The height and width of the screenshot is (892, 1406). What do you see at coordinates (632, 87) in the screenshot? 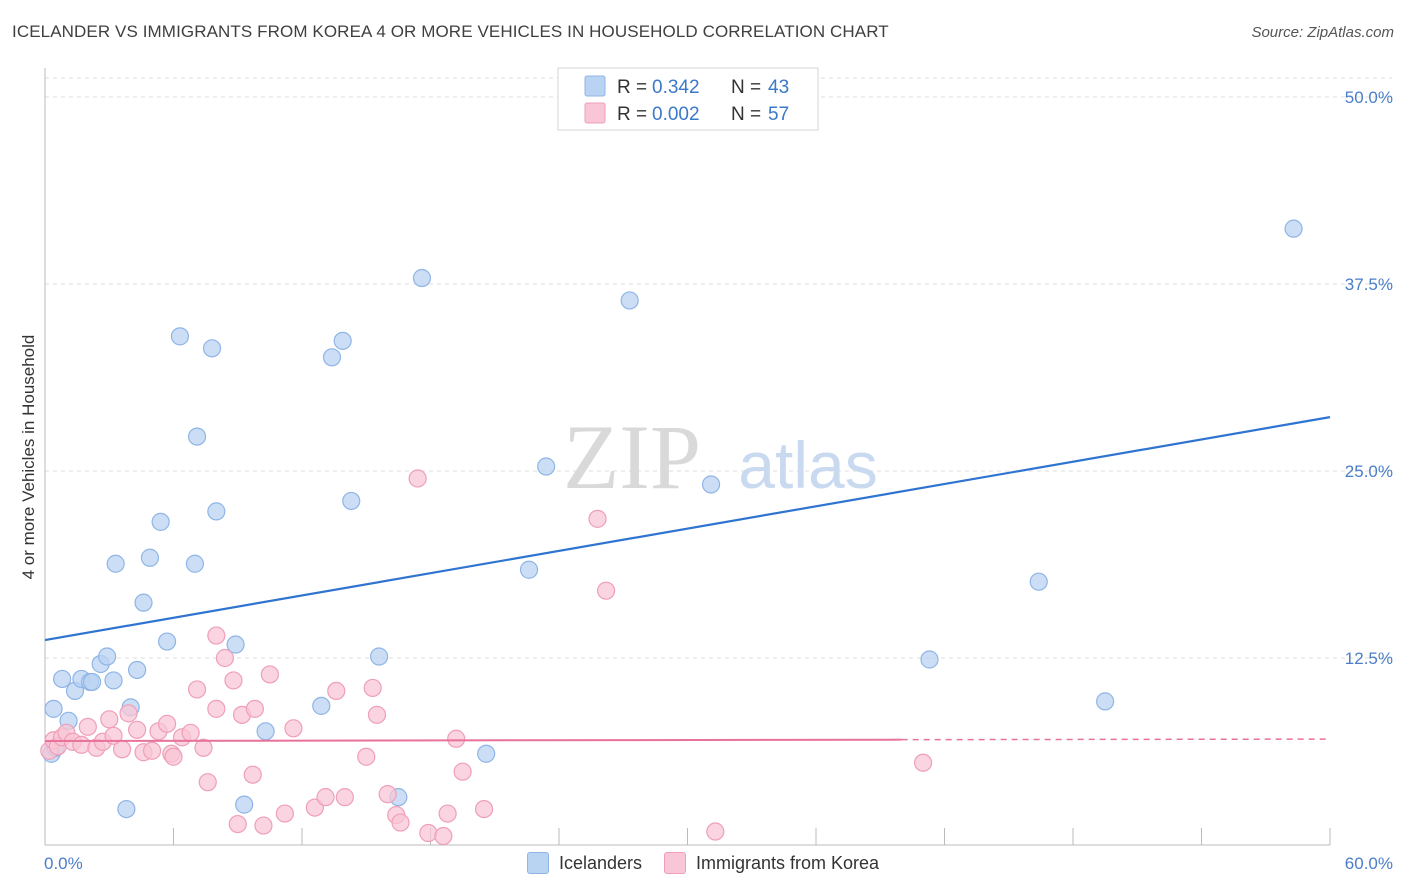
I see `legend-r-label-icelanders: R =` at bounding box center [632, 87].